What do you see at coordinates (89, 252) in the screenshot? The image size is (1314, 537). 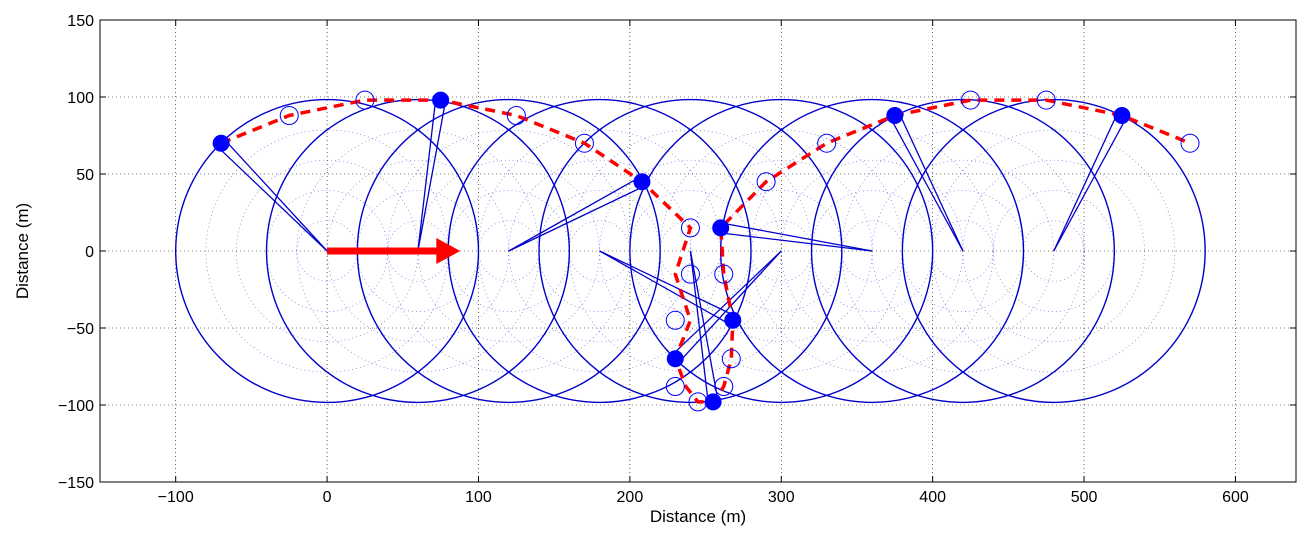 I see `y-tick-label: 0` at bounding box center [89, 252].